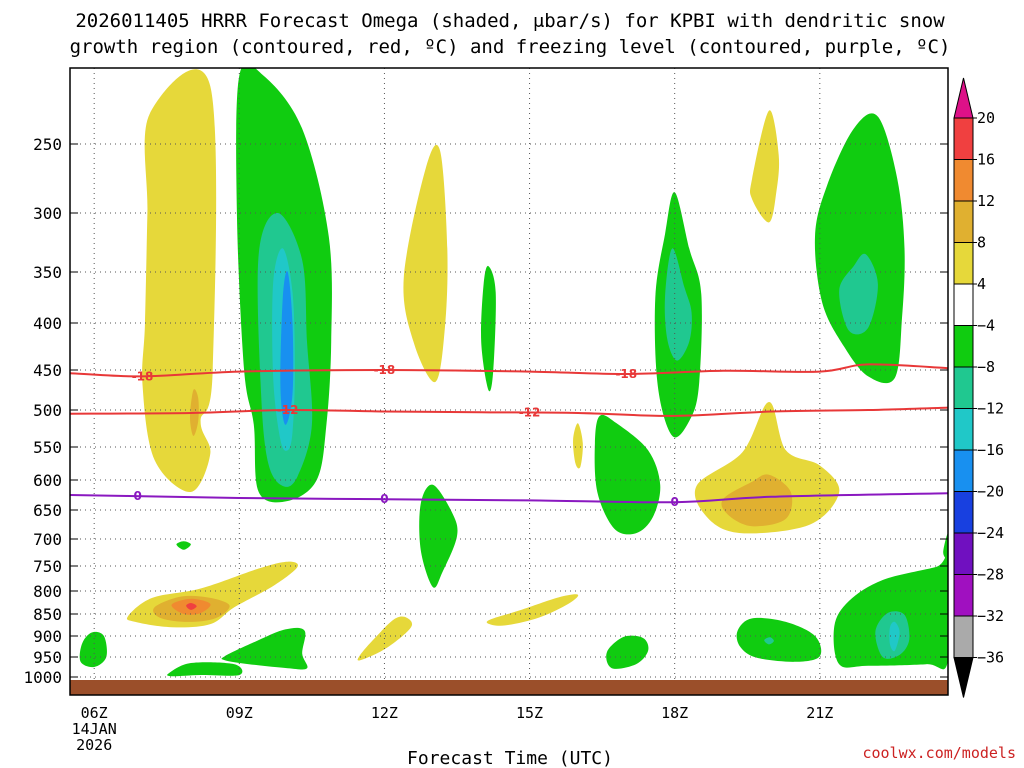 The image size is (1024, 768). I want to click on colorbar: 20 16 12 8 4 −4 −8 −12 −16 −20 −24 −28 −32 −36, so click(978, 387).